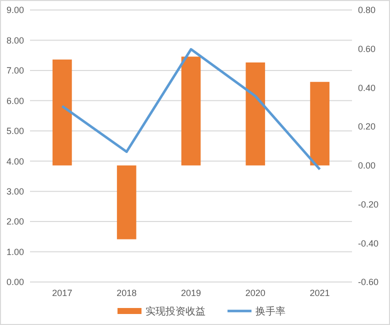 The image size is (390, 325). What do you see at coordinates (15, 221) in the screenshot?
I see `y-tick-label: 2.00` at bounding box center [15, 221].